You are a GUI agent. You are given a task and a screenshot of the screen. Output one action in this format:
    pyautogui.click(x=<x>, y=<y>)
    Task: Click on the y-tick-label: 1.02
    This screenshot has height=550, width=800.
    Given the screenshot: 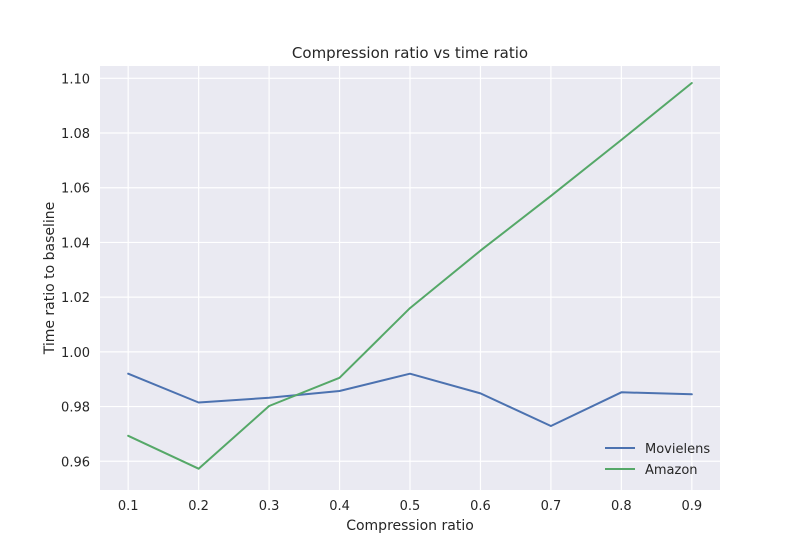 What is the action you would take?
    pyautogui.click(x=75, y=298)
    